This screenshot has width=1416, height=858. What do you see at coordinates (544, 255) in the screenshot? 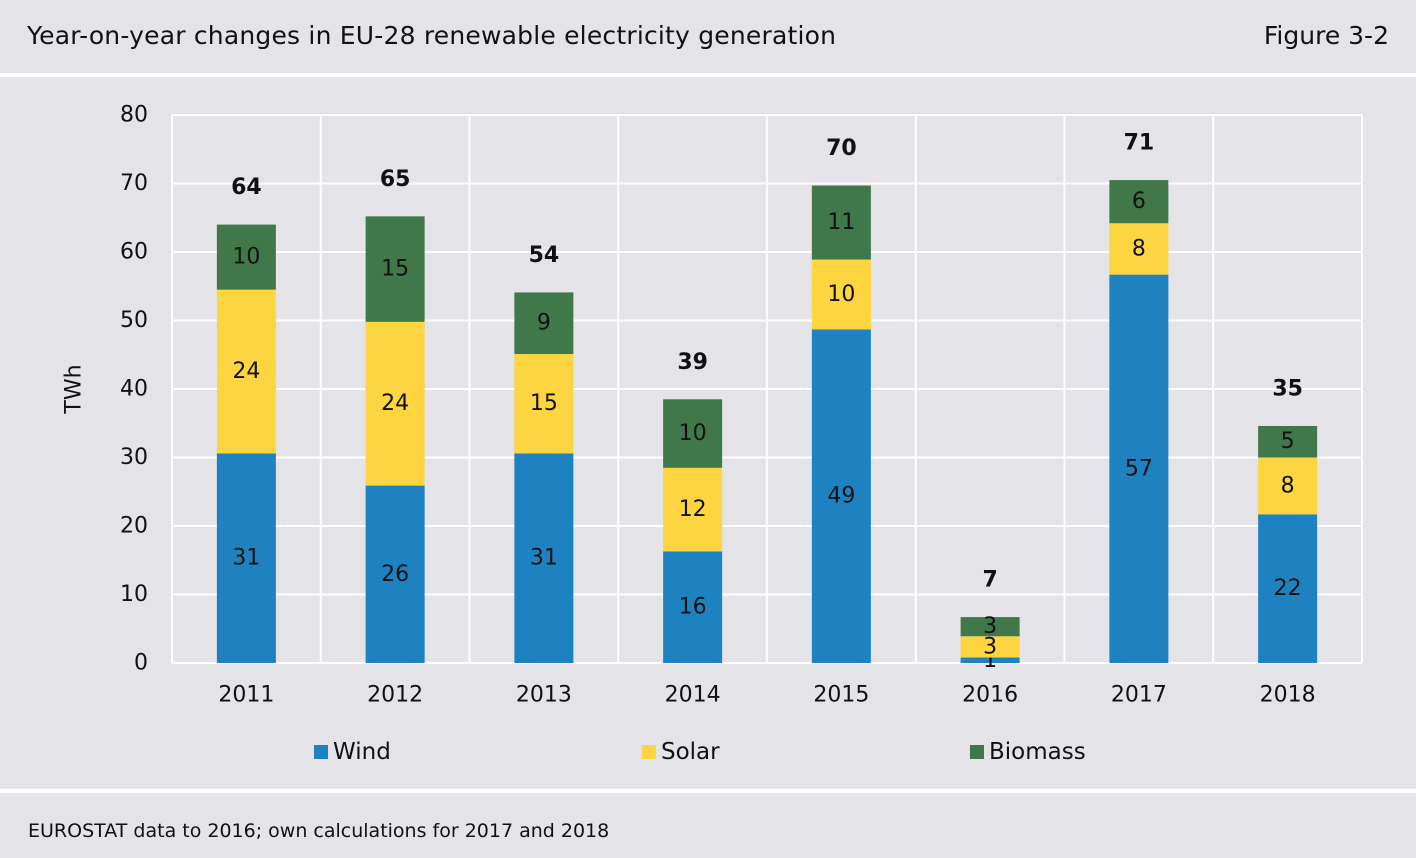
I see `total-label: 54` at bounding box center [544, 255].